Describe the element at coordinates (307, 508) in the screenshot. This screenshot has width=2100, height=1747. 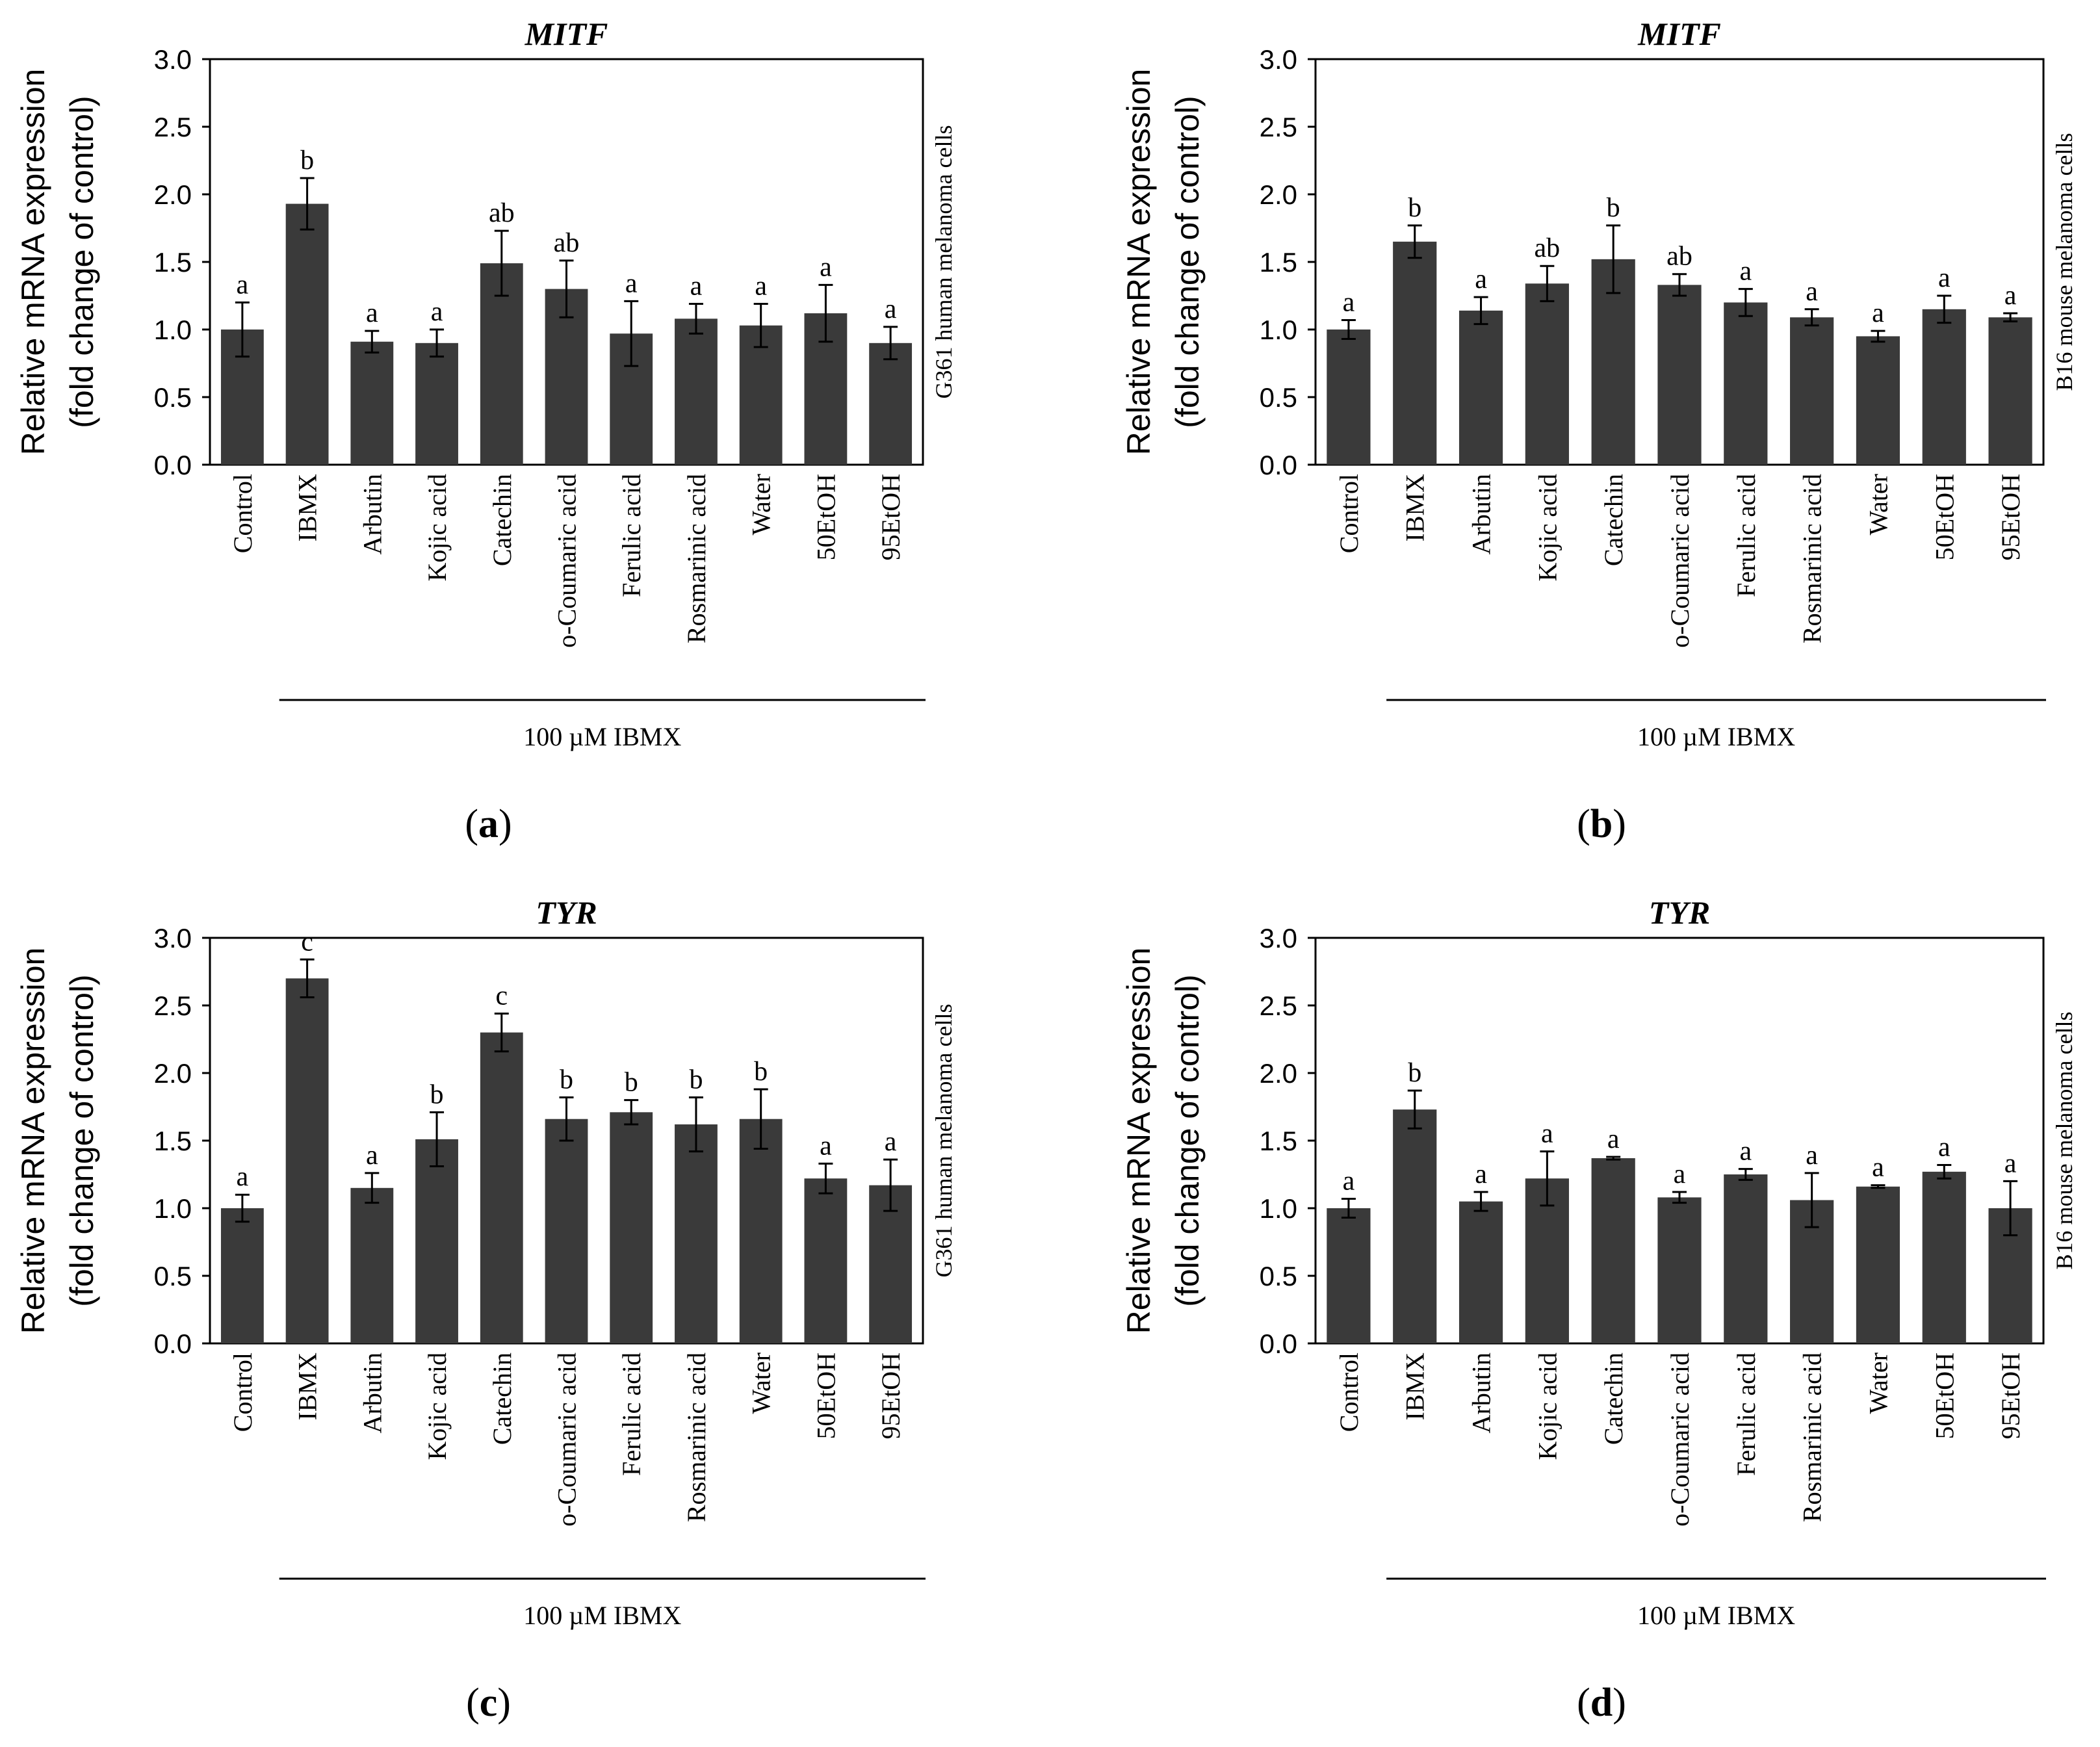
I see `x-tick-label: IBMX` at that location.